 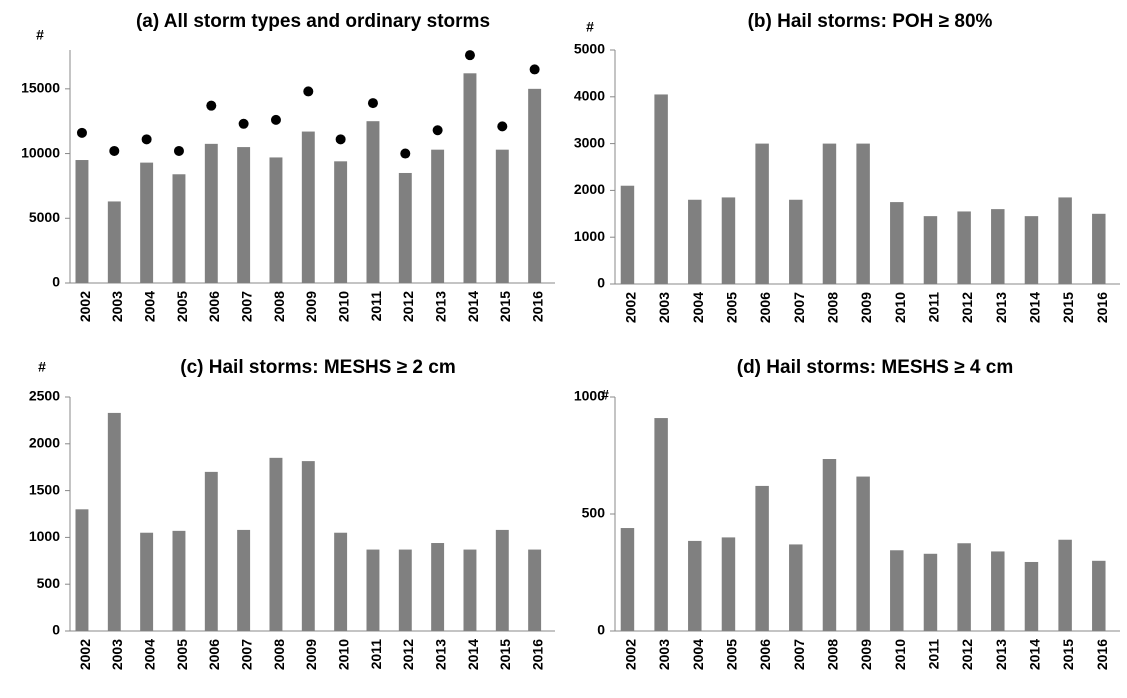 What do you see at coordinates (317, 367) in the screenshot?
I see `chart-title: (c) Hail storms: MESHS ≥ 2 cm` at bounding box center [317, 367].